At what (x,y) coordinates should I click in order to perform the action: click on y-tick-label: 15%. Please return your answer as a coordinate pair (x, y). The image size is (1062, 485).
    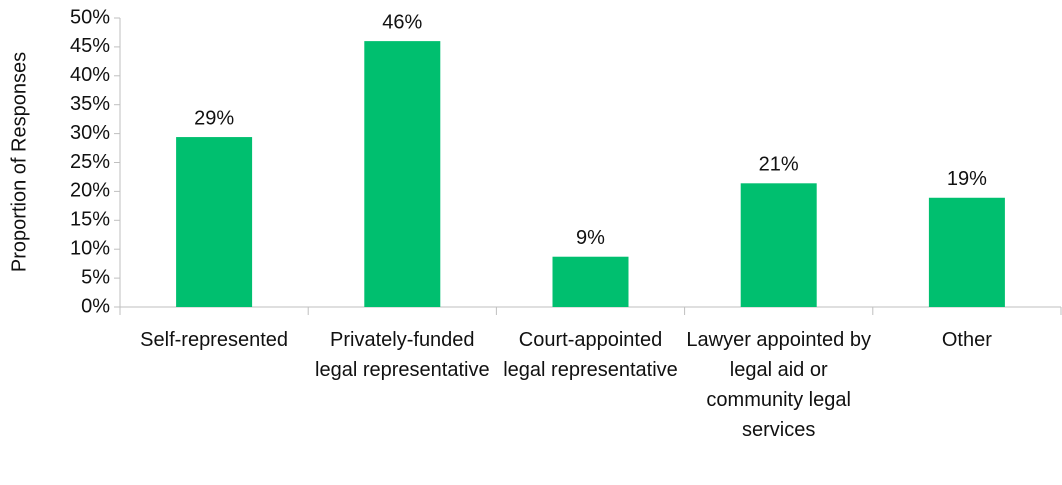
    Looking at the image, I should click on (90, 220).